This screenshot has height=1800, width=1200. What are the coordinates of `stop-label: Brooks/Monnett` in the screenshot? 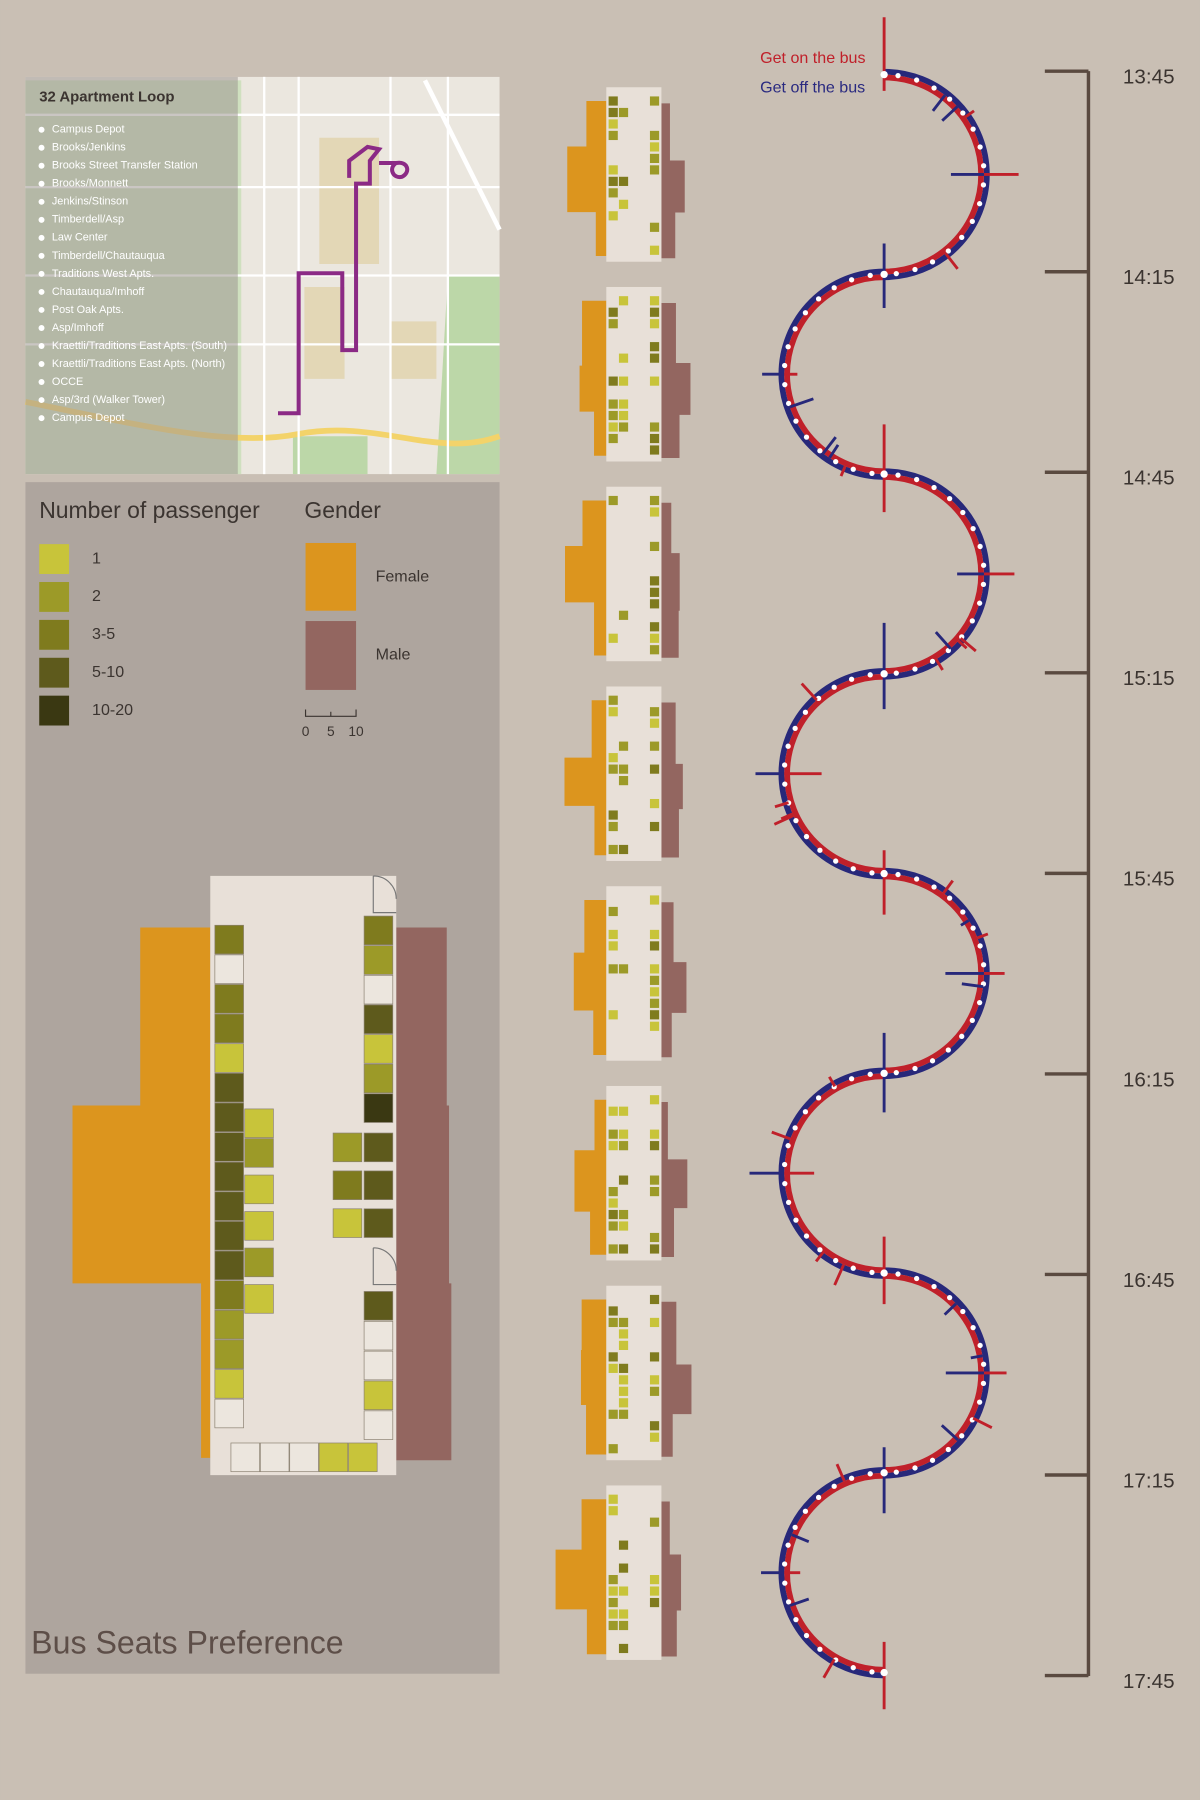 It's located at (90, 184).